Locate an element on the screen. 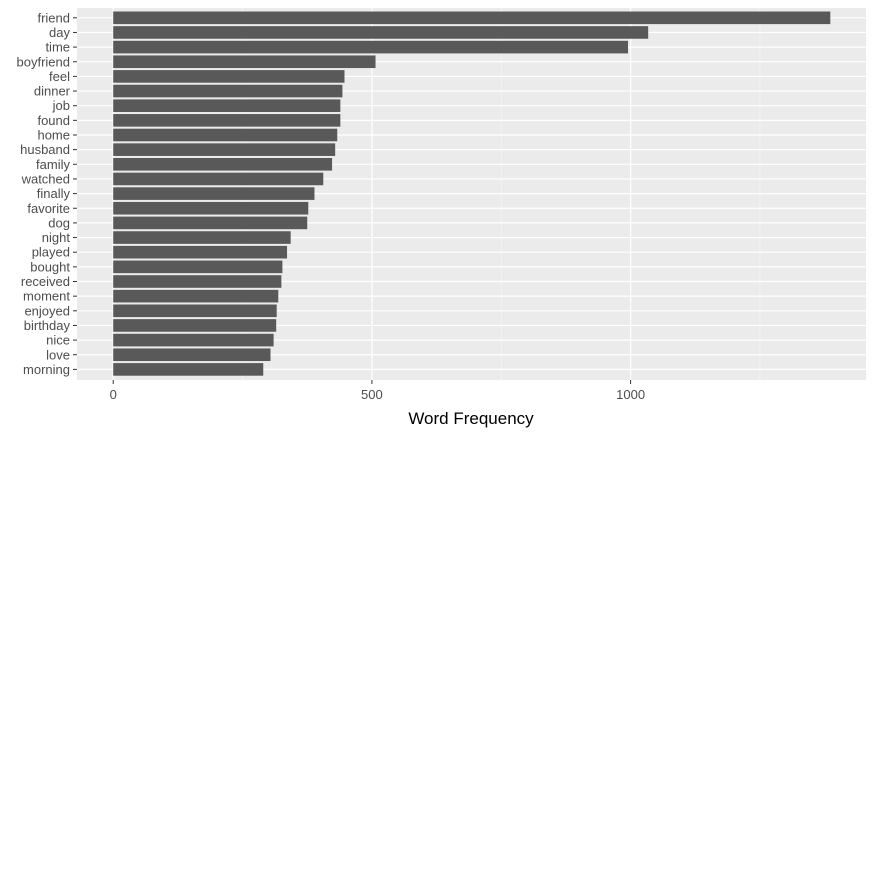 This screenshot has height=880, width=875. y-tick-label-job: job is located at coordinates (61, 105).